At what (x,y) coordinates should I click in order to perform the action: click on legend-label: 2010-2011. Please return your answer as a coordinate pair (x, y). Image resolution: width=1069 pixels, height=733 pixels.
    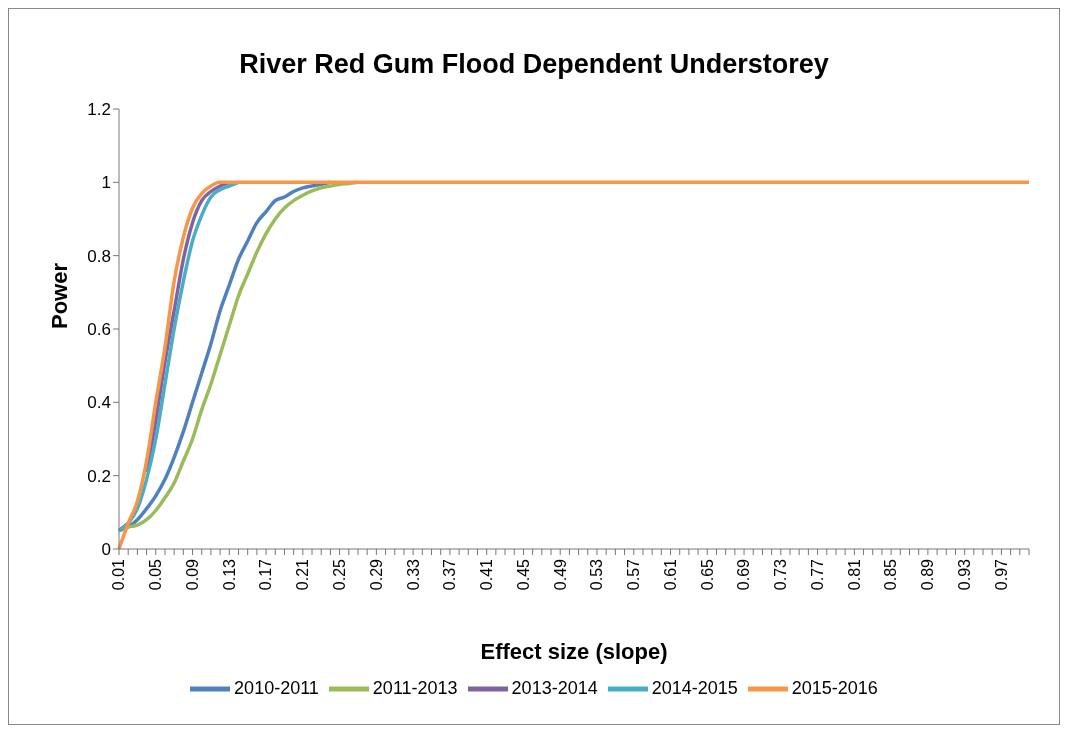
    Looking at the image, I should click on (276, 687).